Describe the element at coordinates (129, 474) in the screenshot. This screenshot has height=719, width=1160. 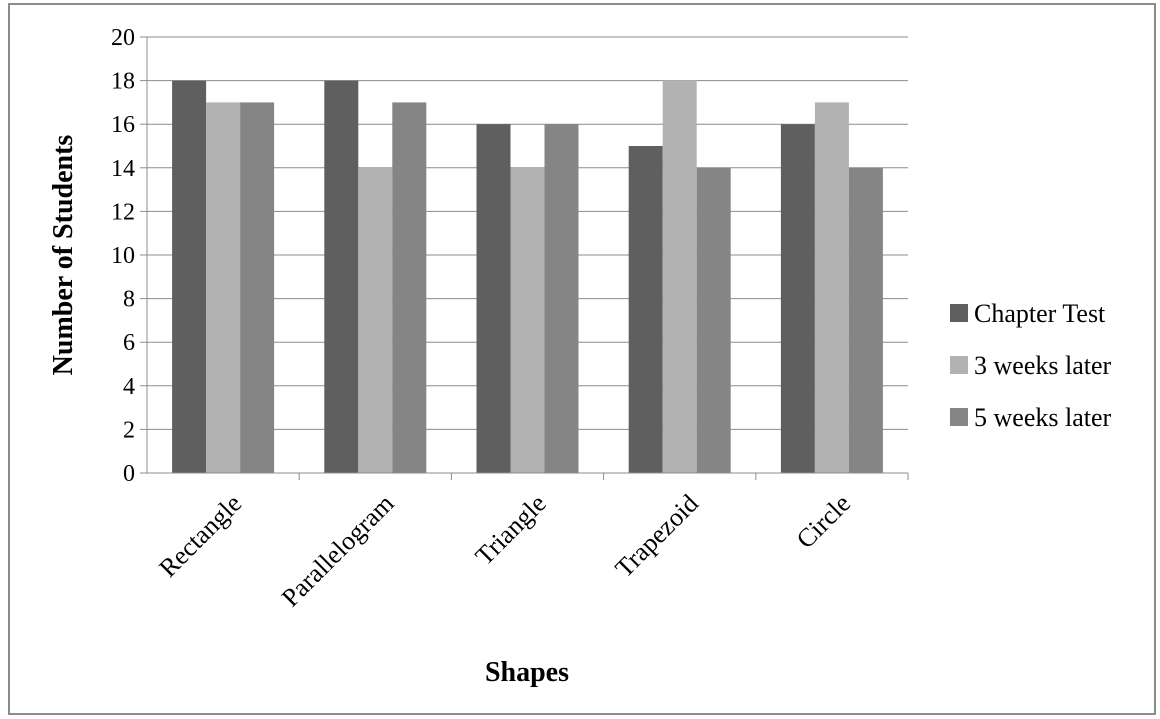
I see `y-tick-label: 0` at that location.